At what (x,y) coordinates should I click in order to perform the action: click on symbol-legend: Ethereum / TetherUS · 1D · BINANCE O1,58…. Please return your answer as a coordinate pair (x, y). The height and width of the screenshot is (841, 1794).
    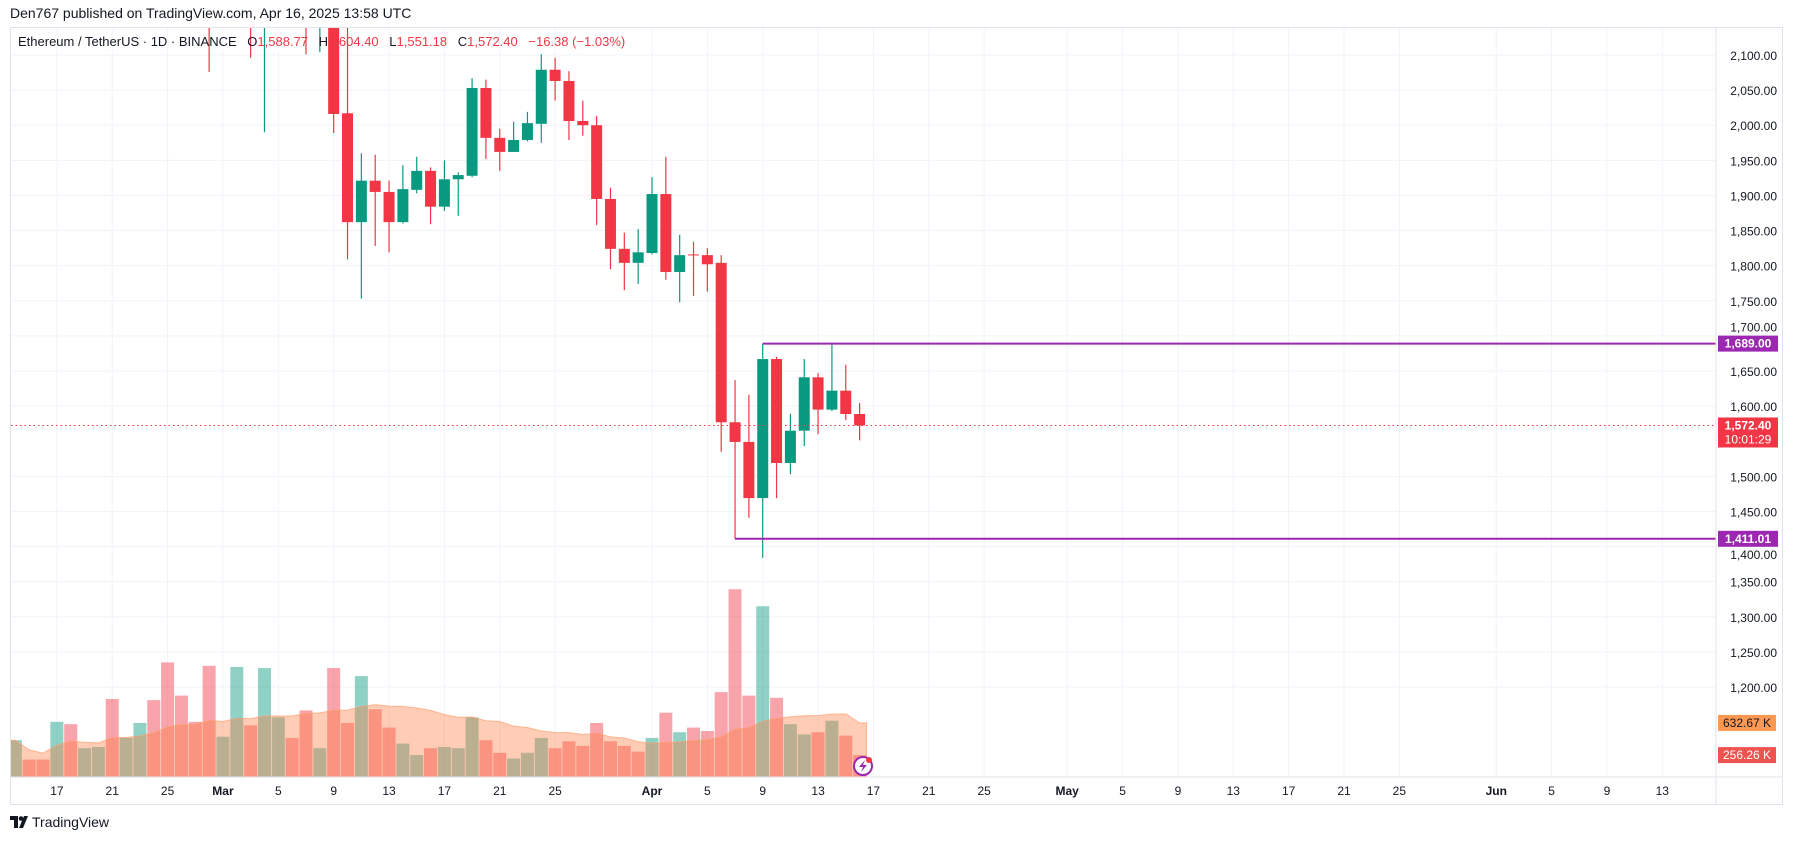
    Looking at the image, I should click on (321, 41).